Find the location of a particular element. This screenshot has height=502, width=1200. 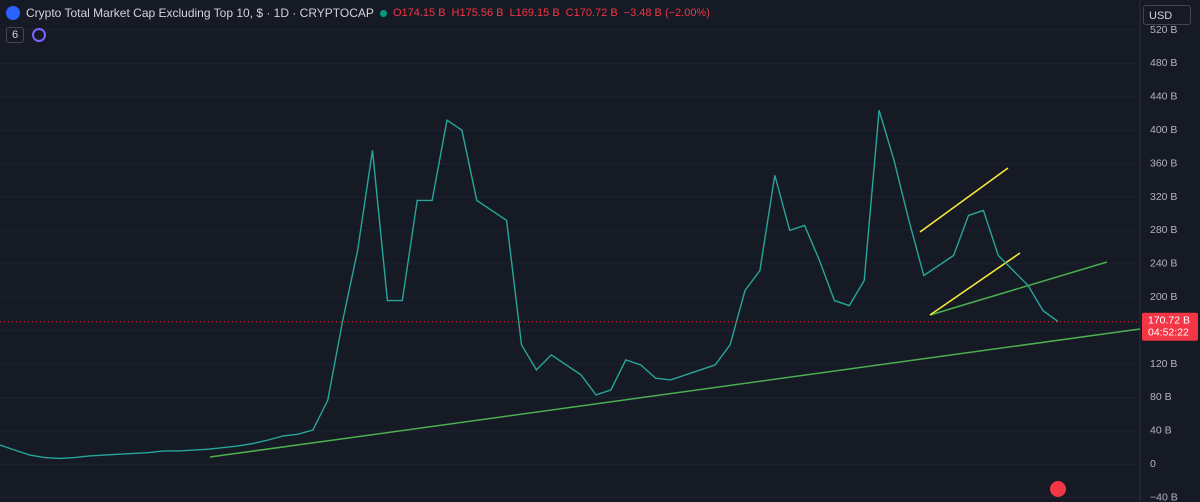

y-tick-label: 280 B is located at coordinates (1163, 230).